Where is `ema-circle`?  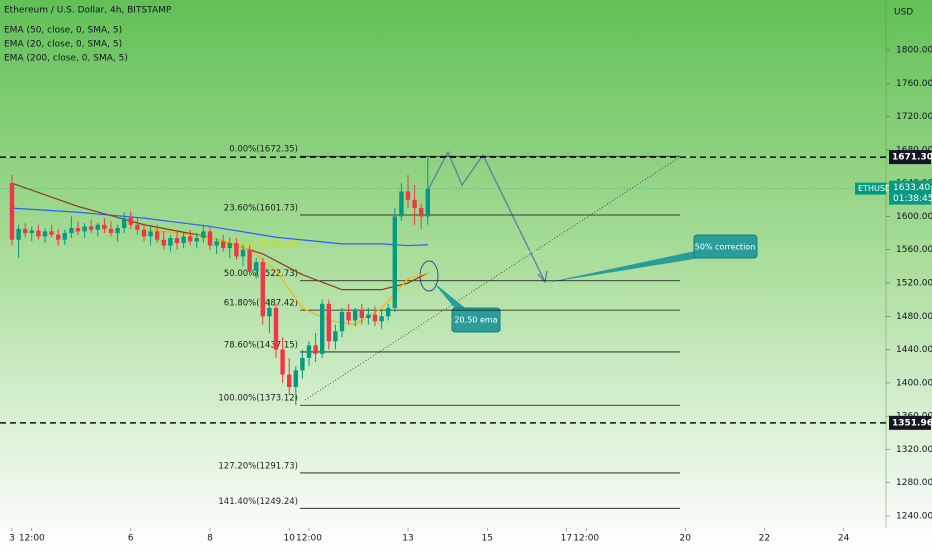 ema-circle is located at coordinates (429, 276).